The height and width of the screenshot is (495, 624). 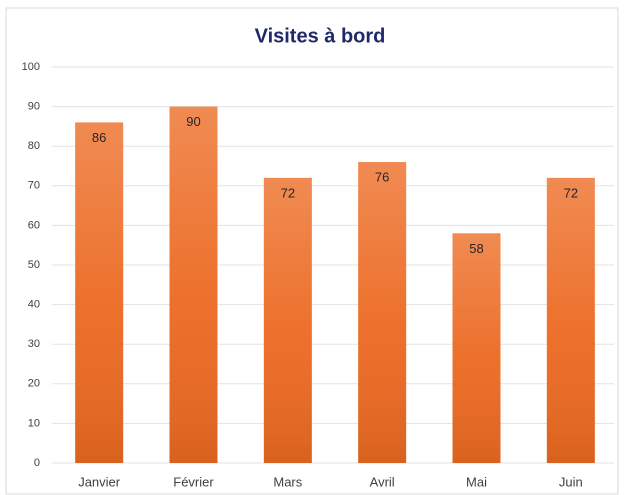 I want to click on x-tick-label: Avril, so click(x=382, y=481).